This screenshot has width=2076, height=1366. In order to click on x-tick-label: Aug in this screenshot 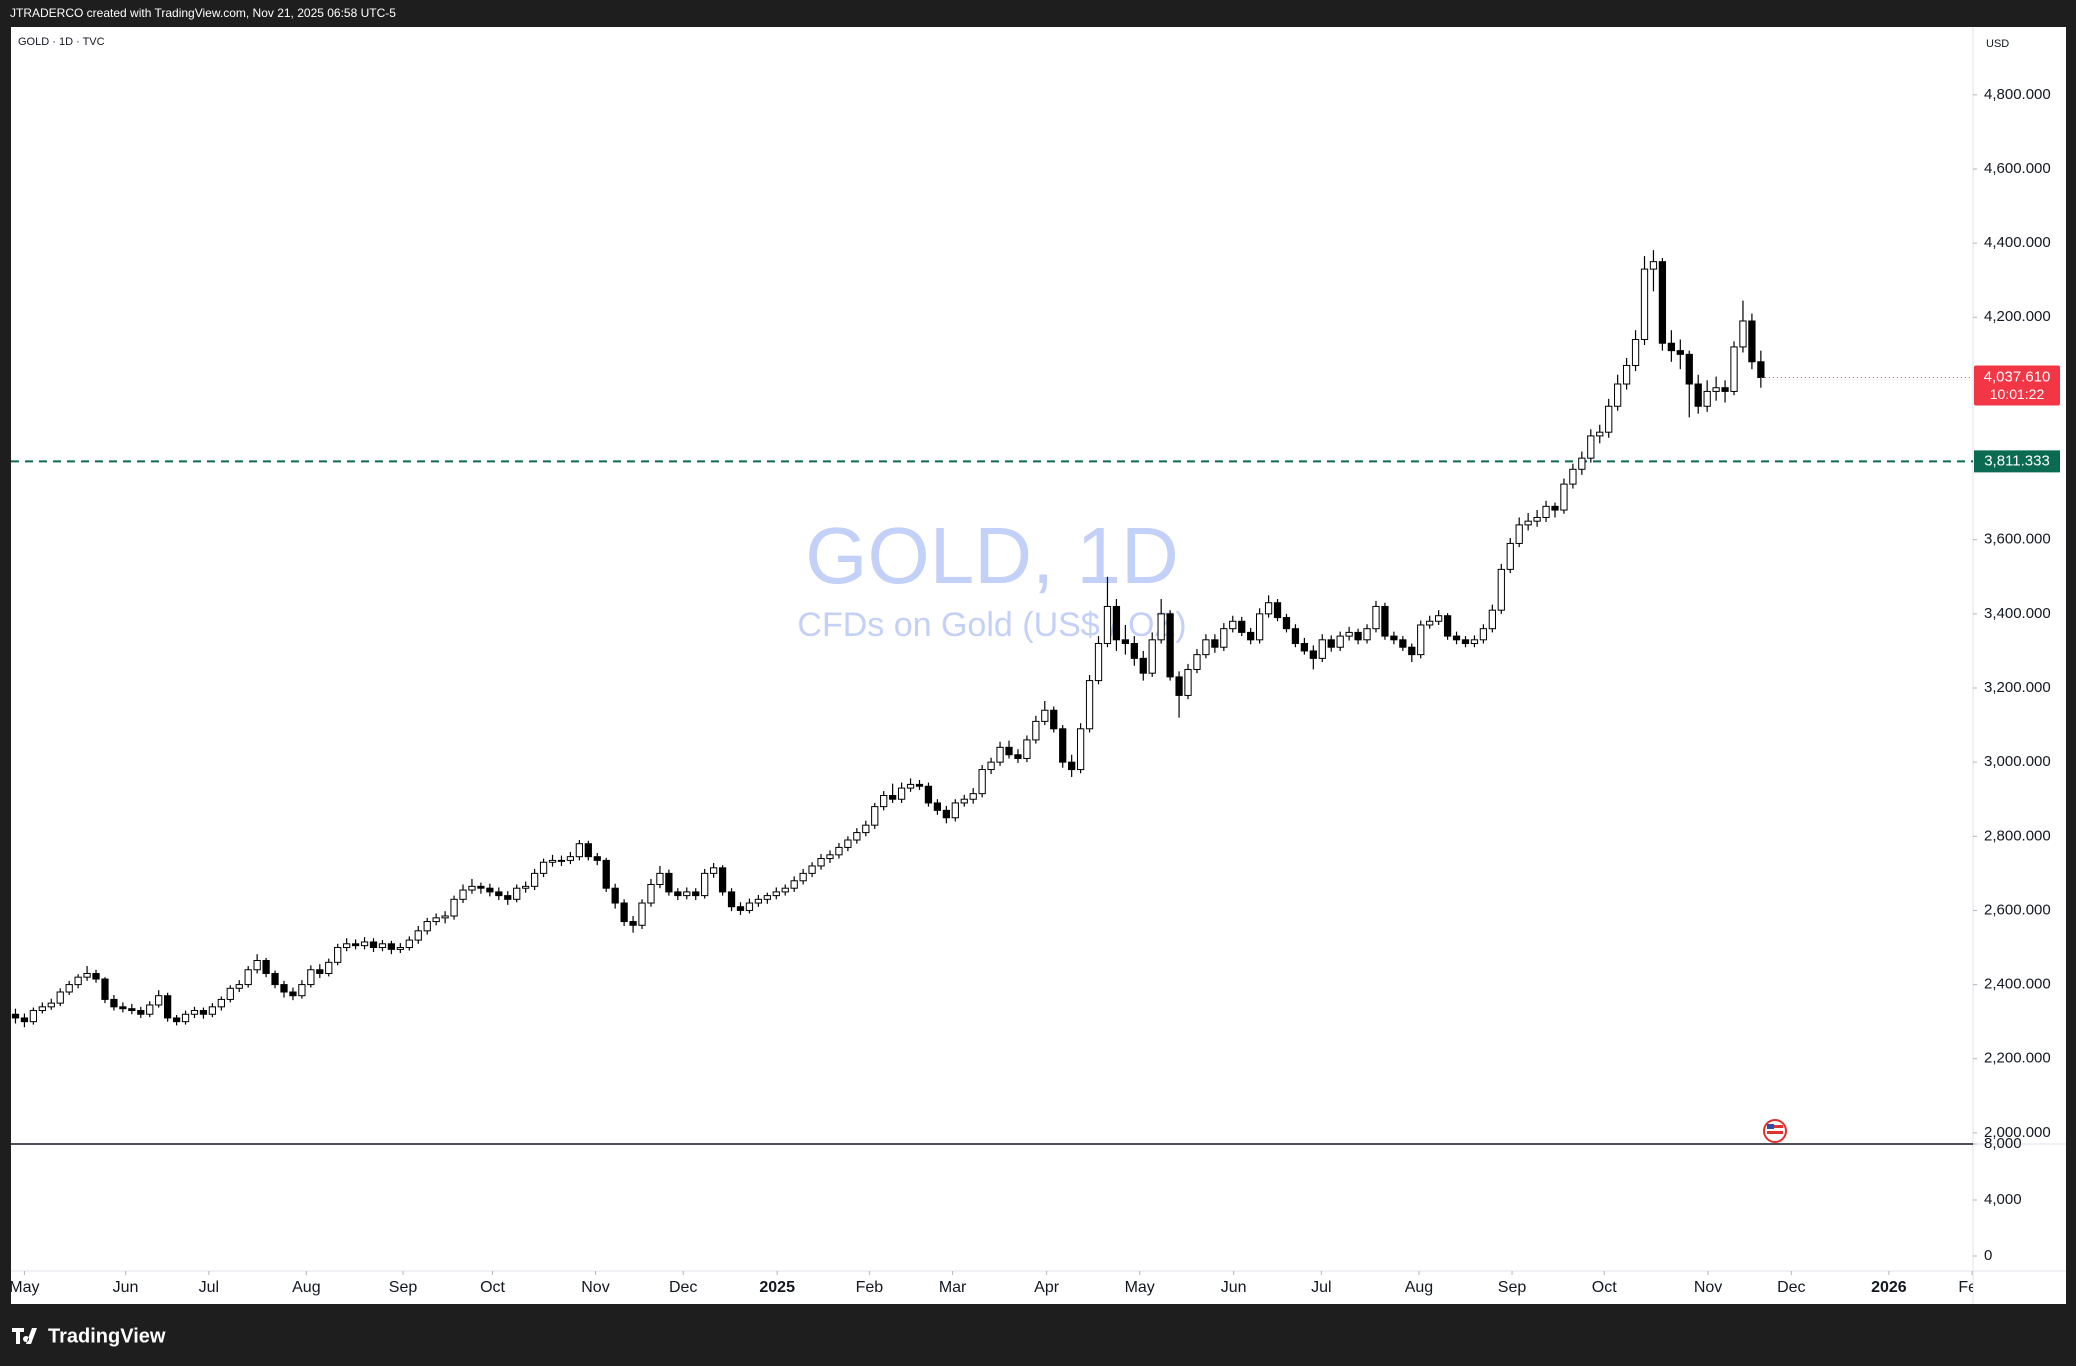, I will do `click(306, 1287)`.